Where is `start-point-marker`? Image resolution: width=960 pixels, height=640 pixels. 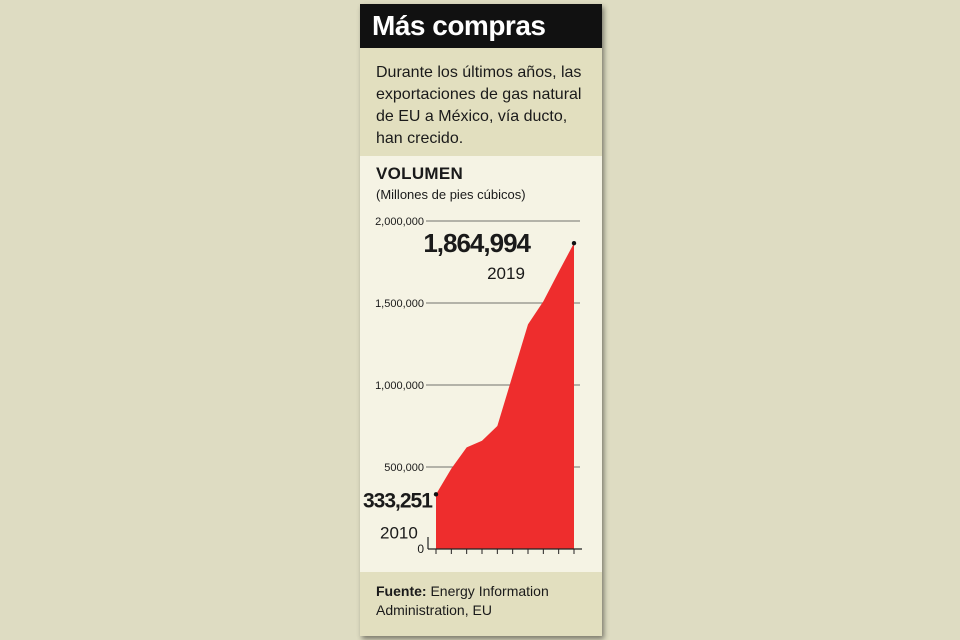 start-point-marker is located at coordinates (436, 494).